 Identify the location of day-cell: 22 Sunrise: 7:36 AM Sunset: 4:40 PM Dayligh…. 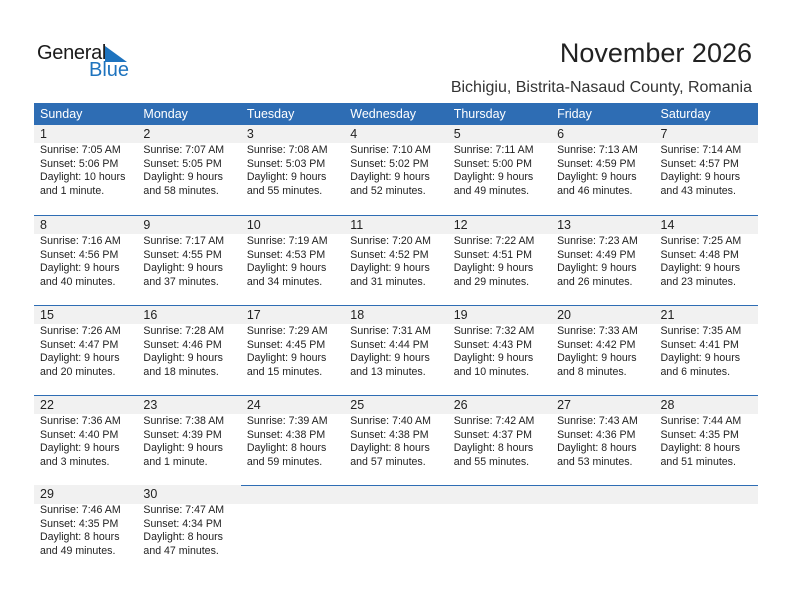
(86, 440).